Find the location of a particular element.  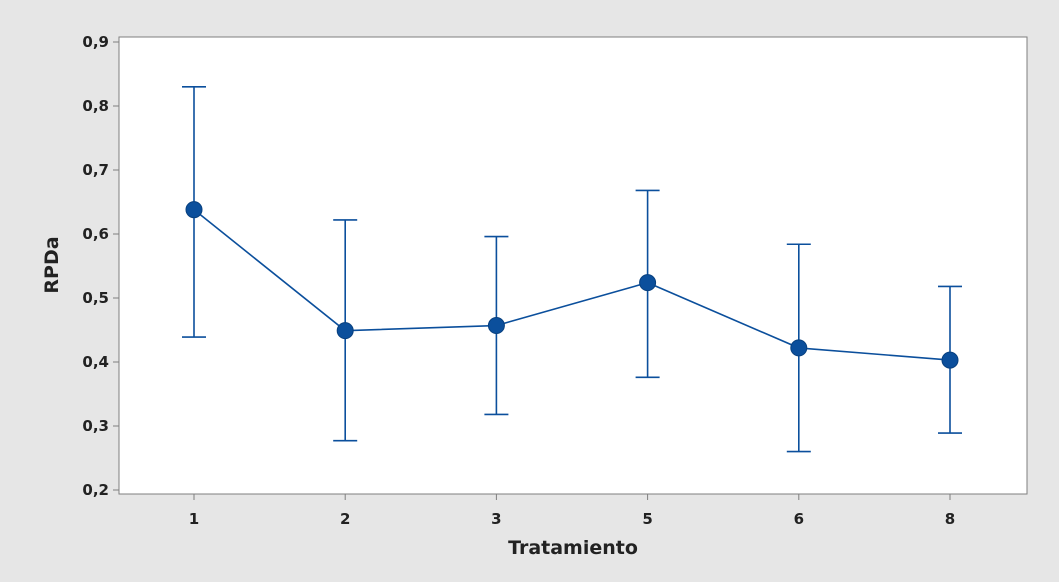

y-tick-label: 0,3 is located at coordinates (95, 426).